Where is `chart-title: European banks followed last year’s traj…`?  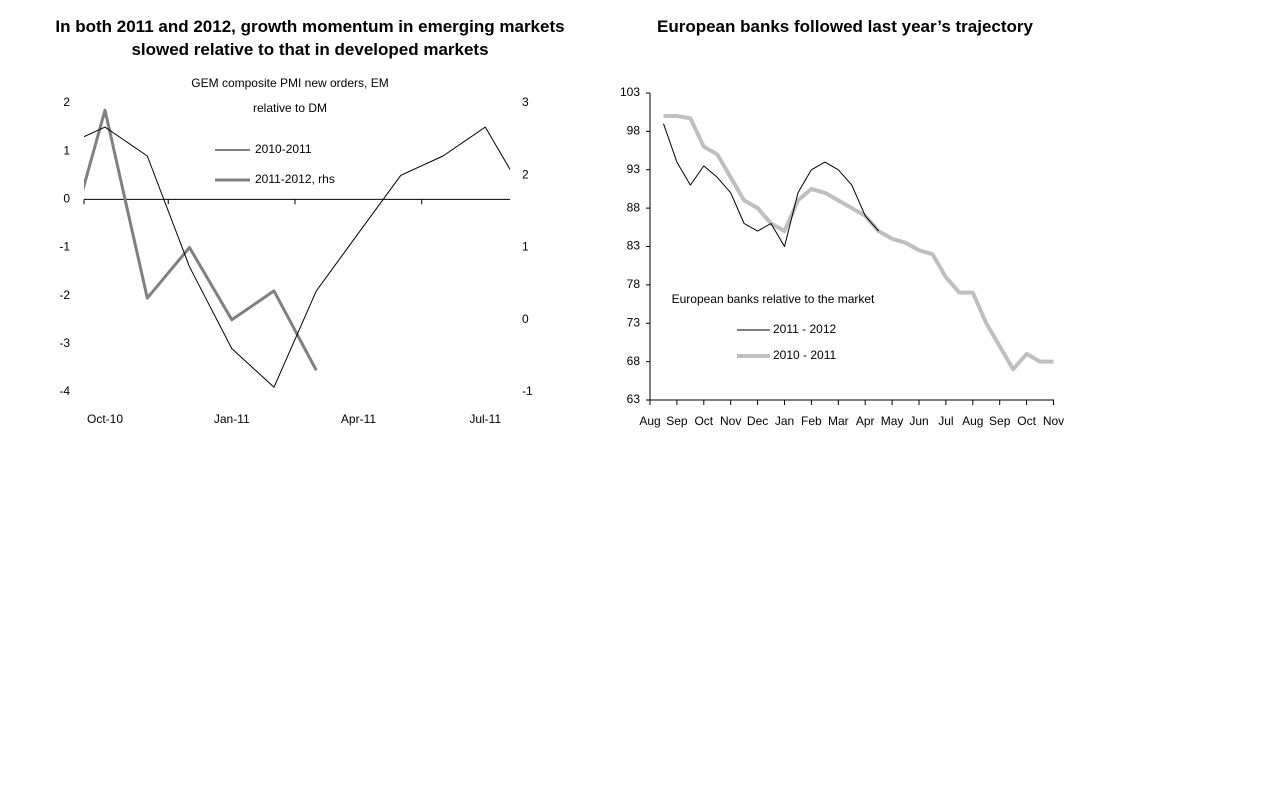
chart-title: European banks followed last year’s traj… is located at coordinates (845, 26).